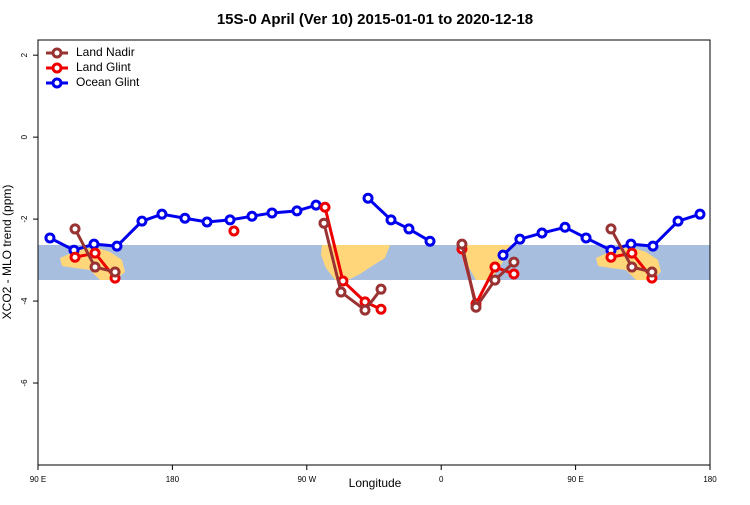  Describe the element at coordinates (306, 479) in the screenshot. I see `x-tick-label: 90 W` at that location.